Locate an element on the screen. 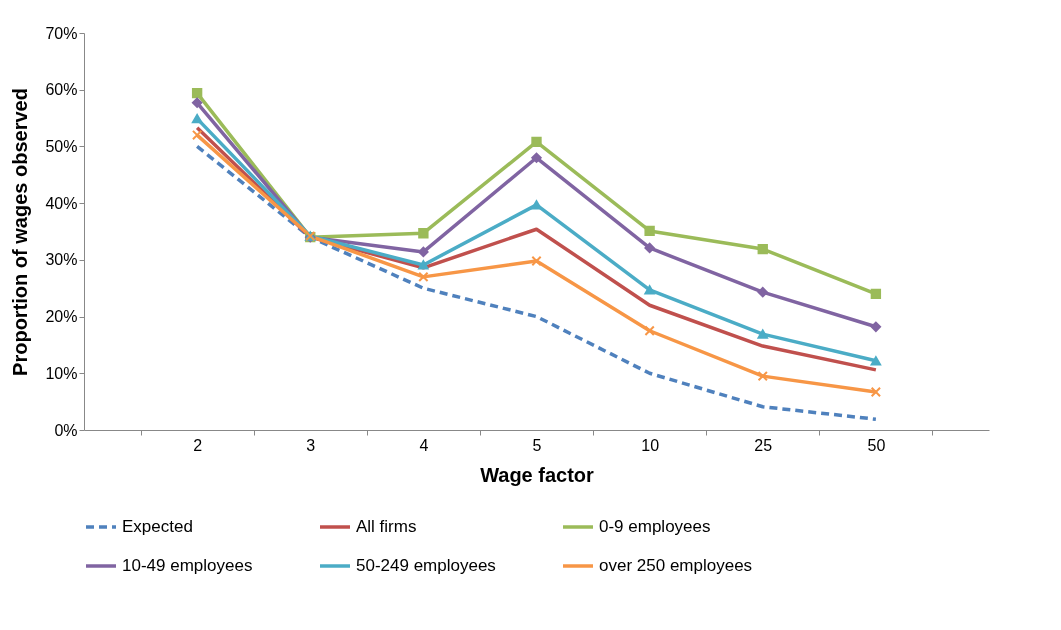 Image resolution: width=1061 pixels, height=630 pixels. y-tick-label: 0% is located at coordinates (66, 430).